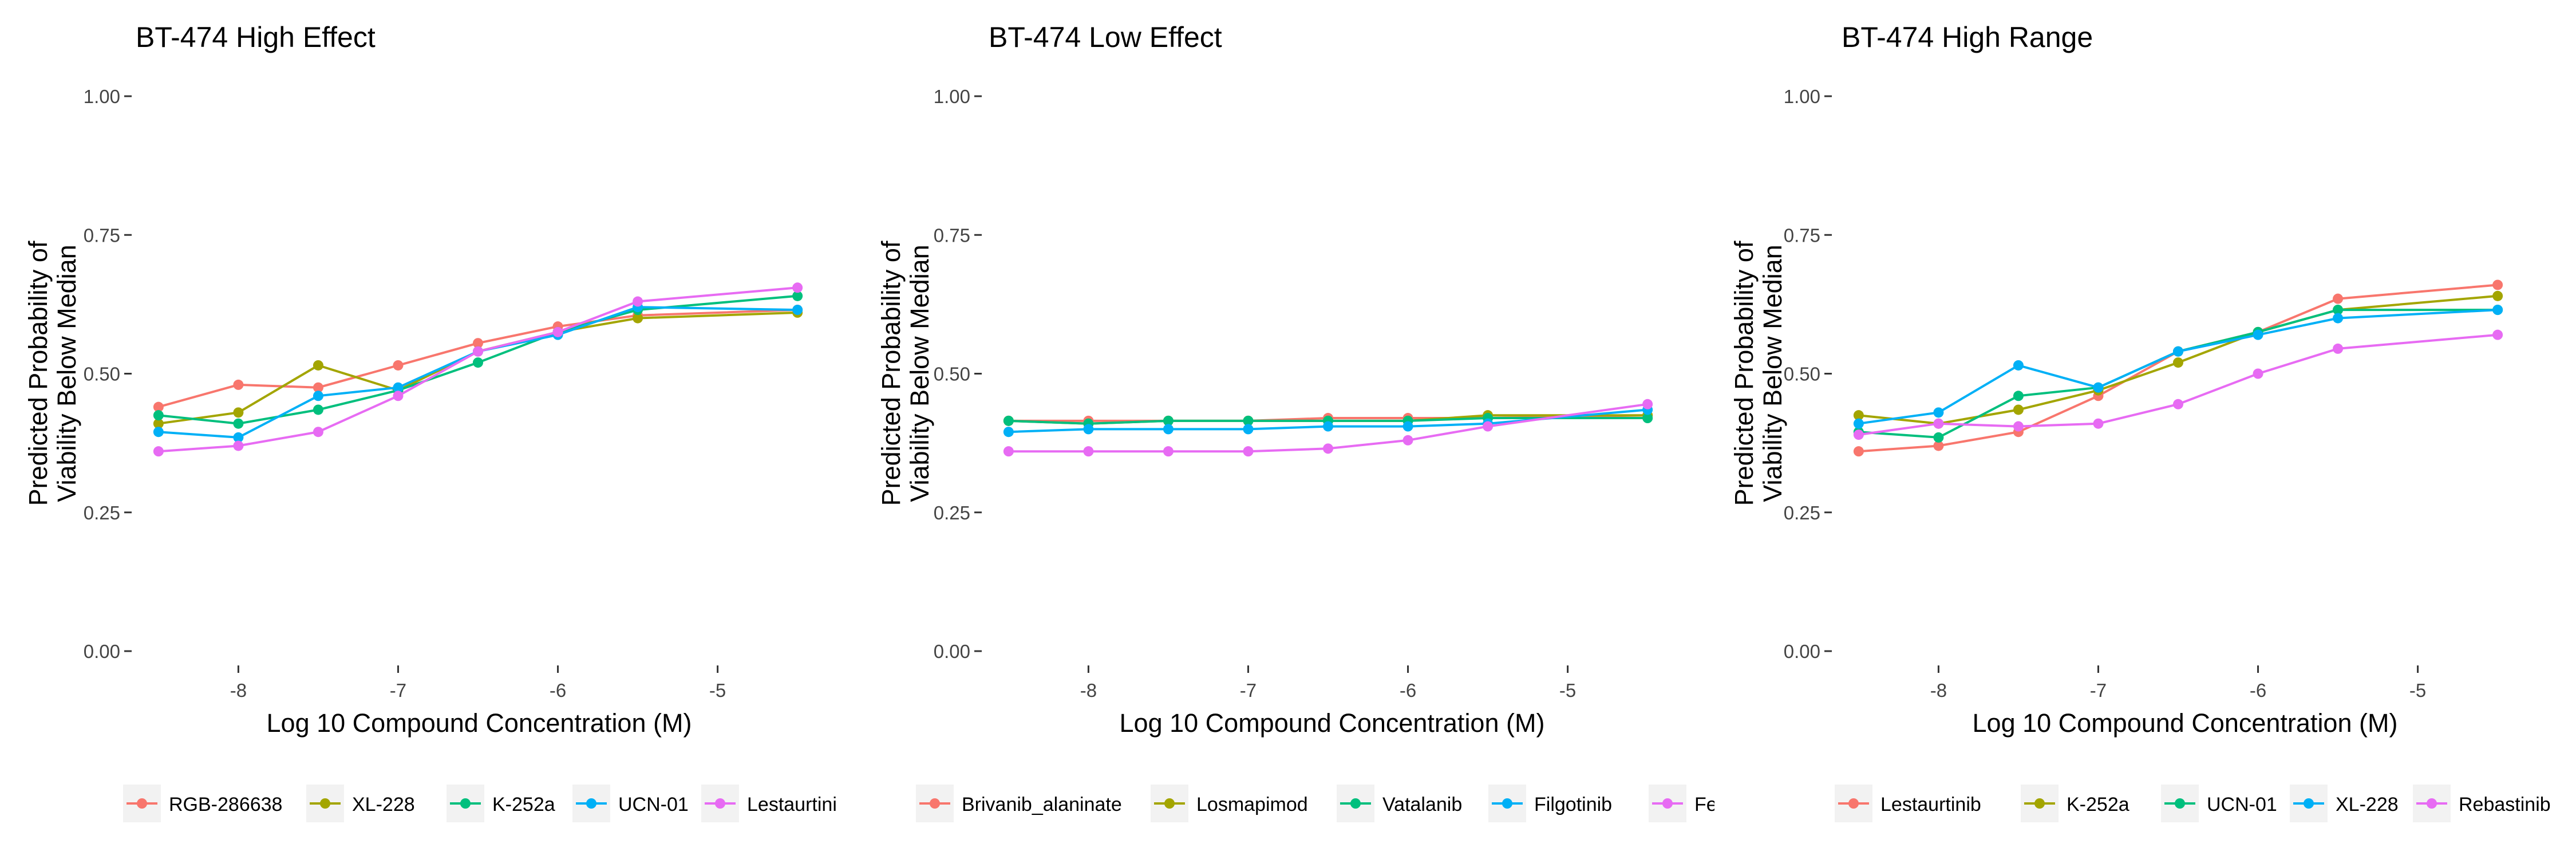 This screenshot has height=859, width=2576. What do you see at coordinates (1667, 803) in the screenshot?
I see `legend-key-Fedratinib` at bounding box center [1667, 803].